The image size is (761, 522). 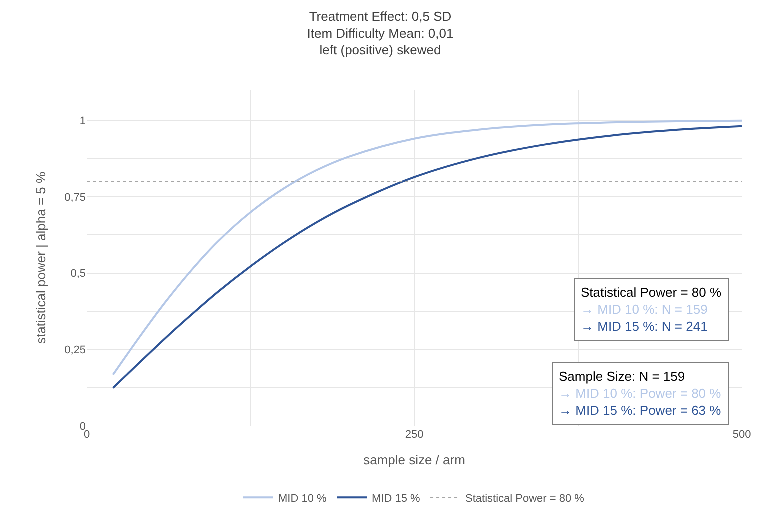 I want to click on legend-label: MID 15 %, so click(x=396, y=498).